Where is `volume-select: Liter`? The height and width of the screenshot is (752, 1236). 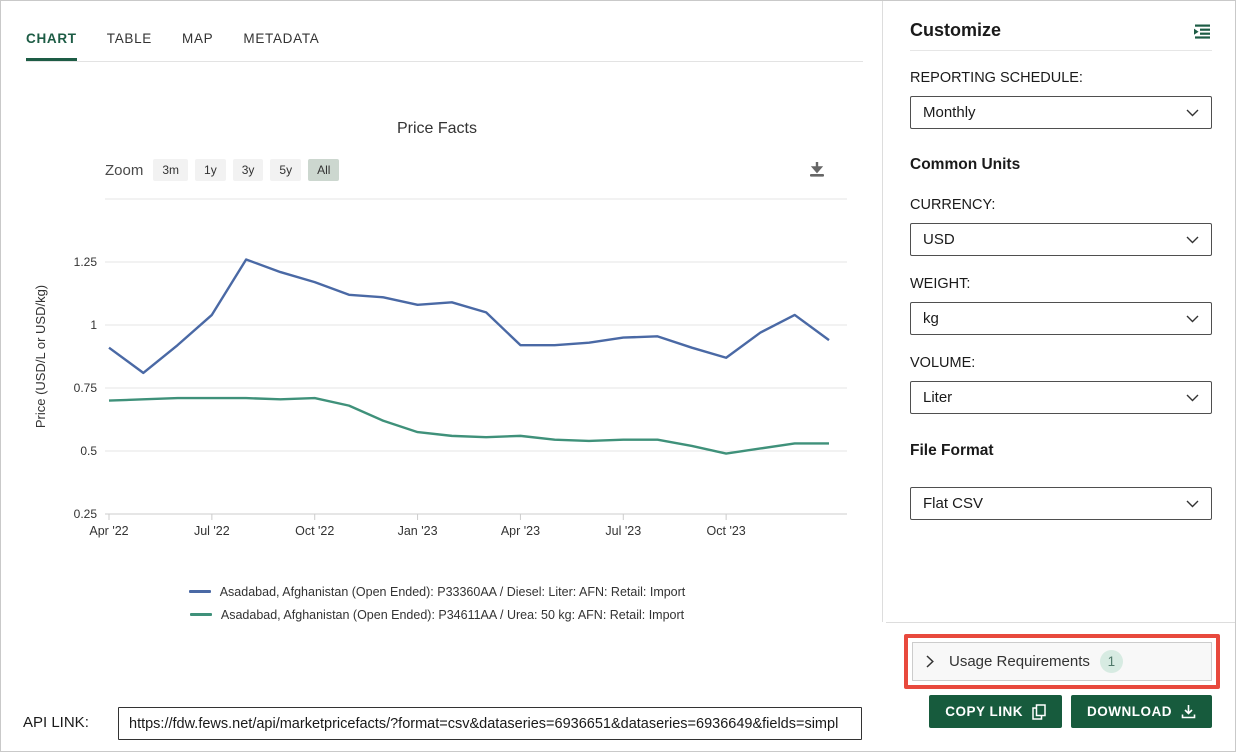
volume-select: Liter is located at coordinates (1061, 397).